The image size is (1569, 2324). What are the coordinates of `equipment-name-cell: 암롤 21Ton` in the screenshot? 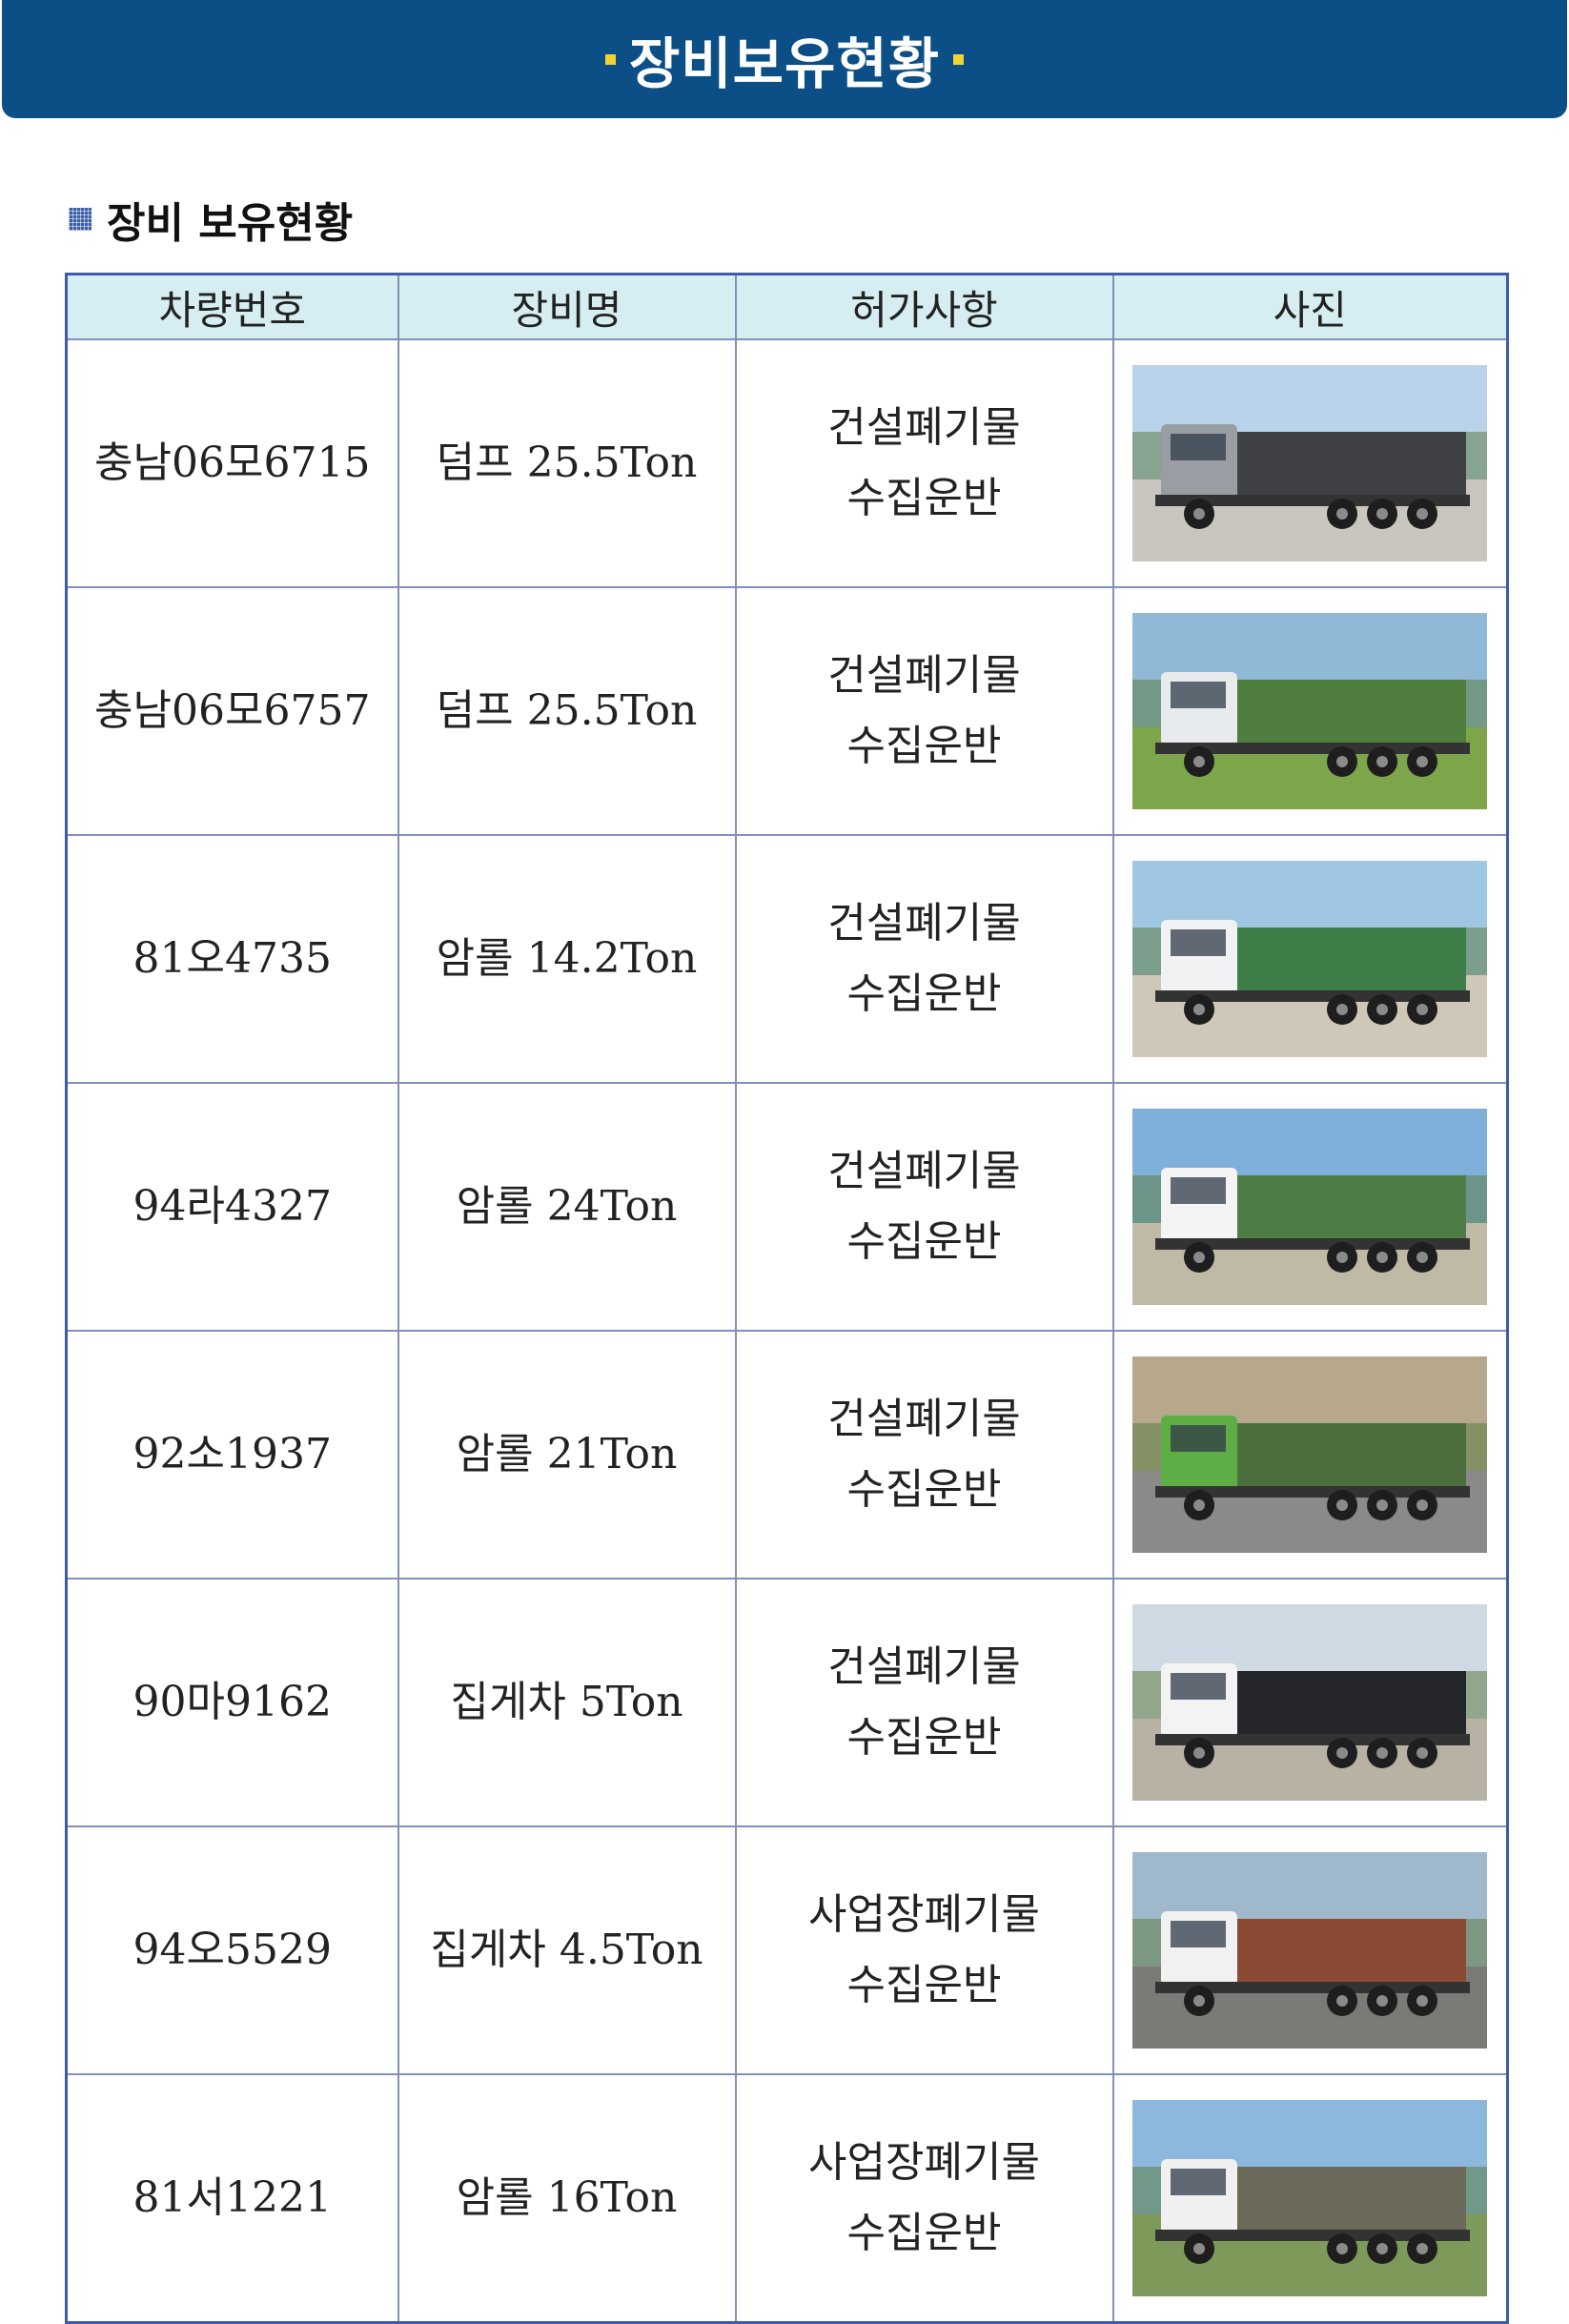 It's located at (567, 1455).